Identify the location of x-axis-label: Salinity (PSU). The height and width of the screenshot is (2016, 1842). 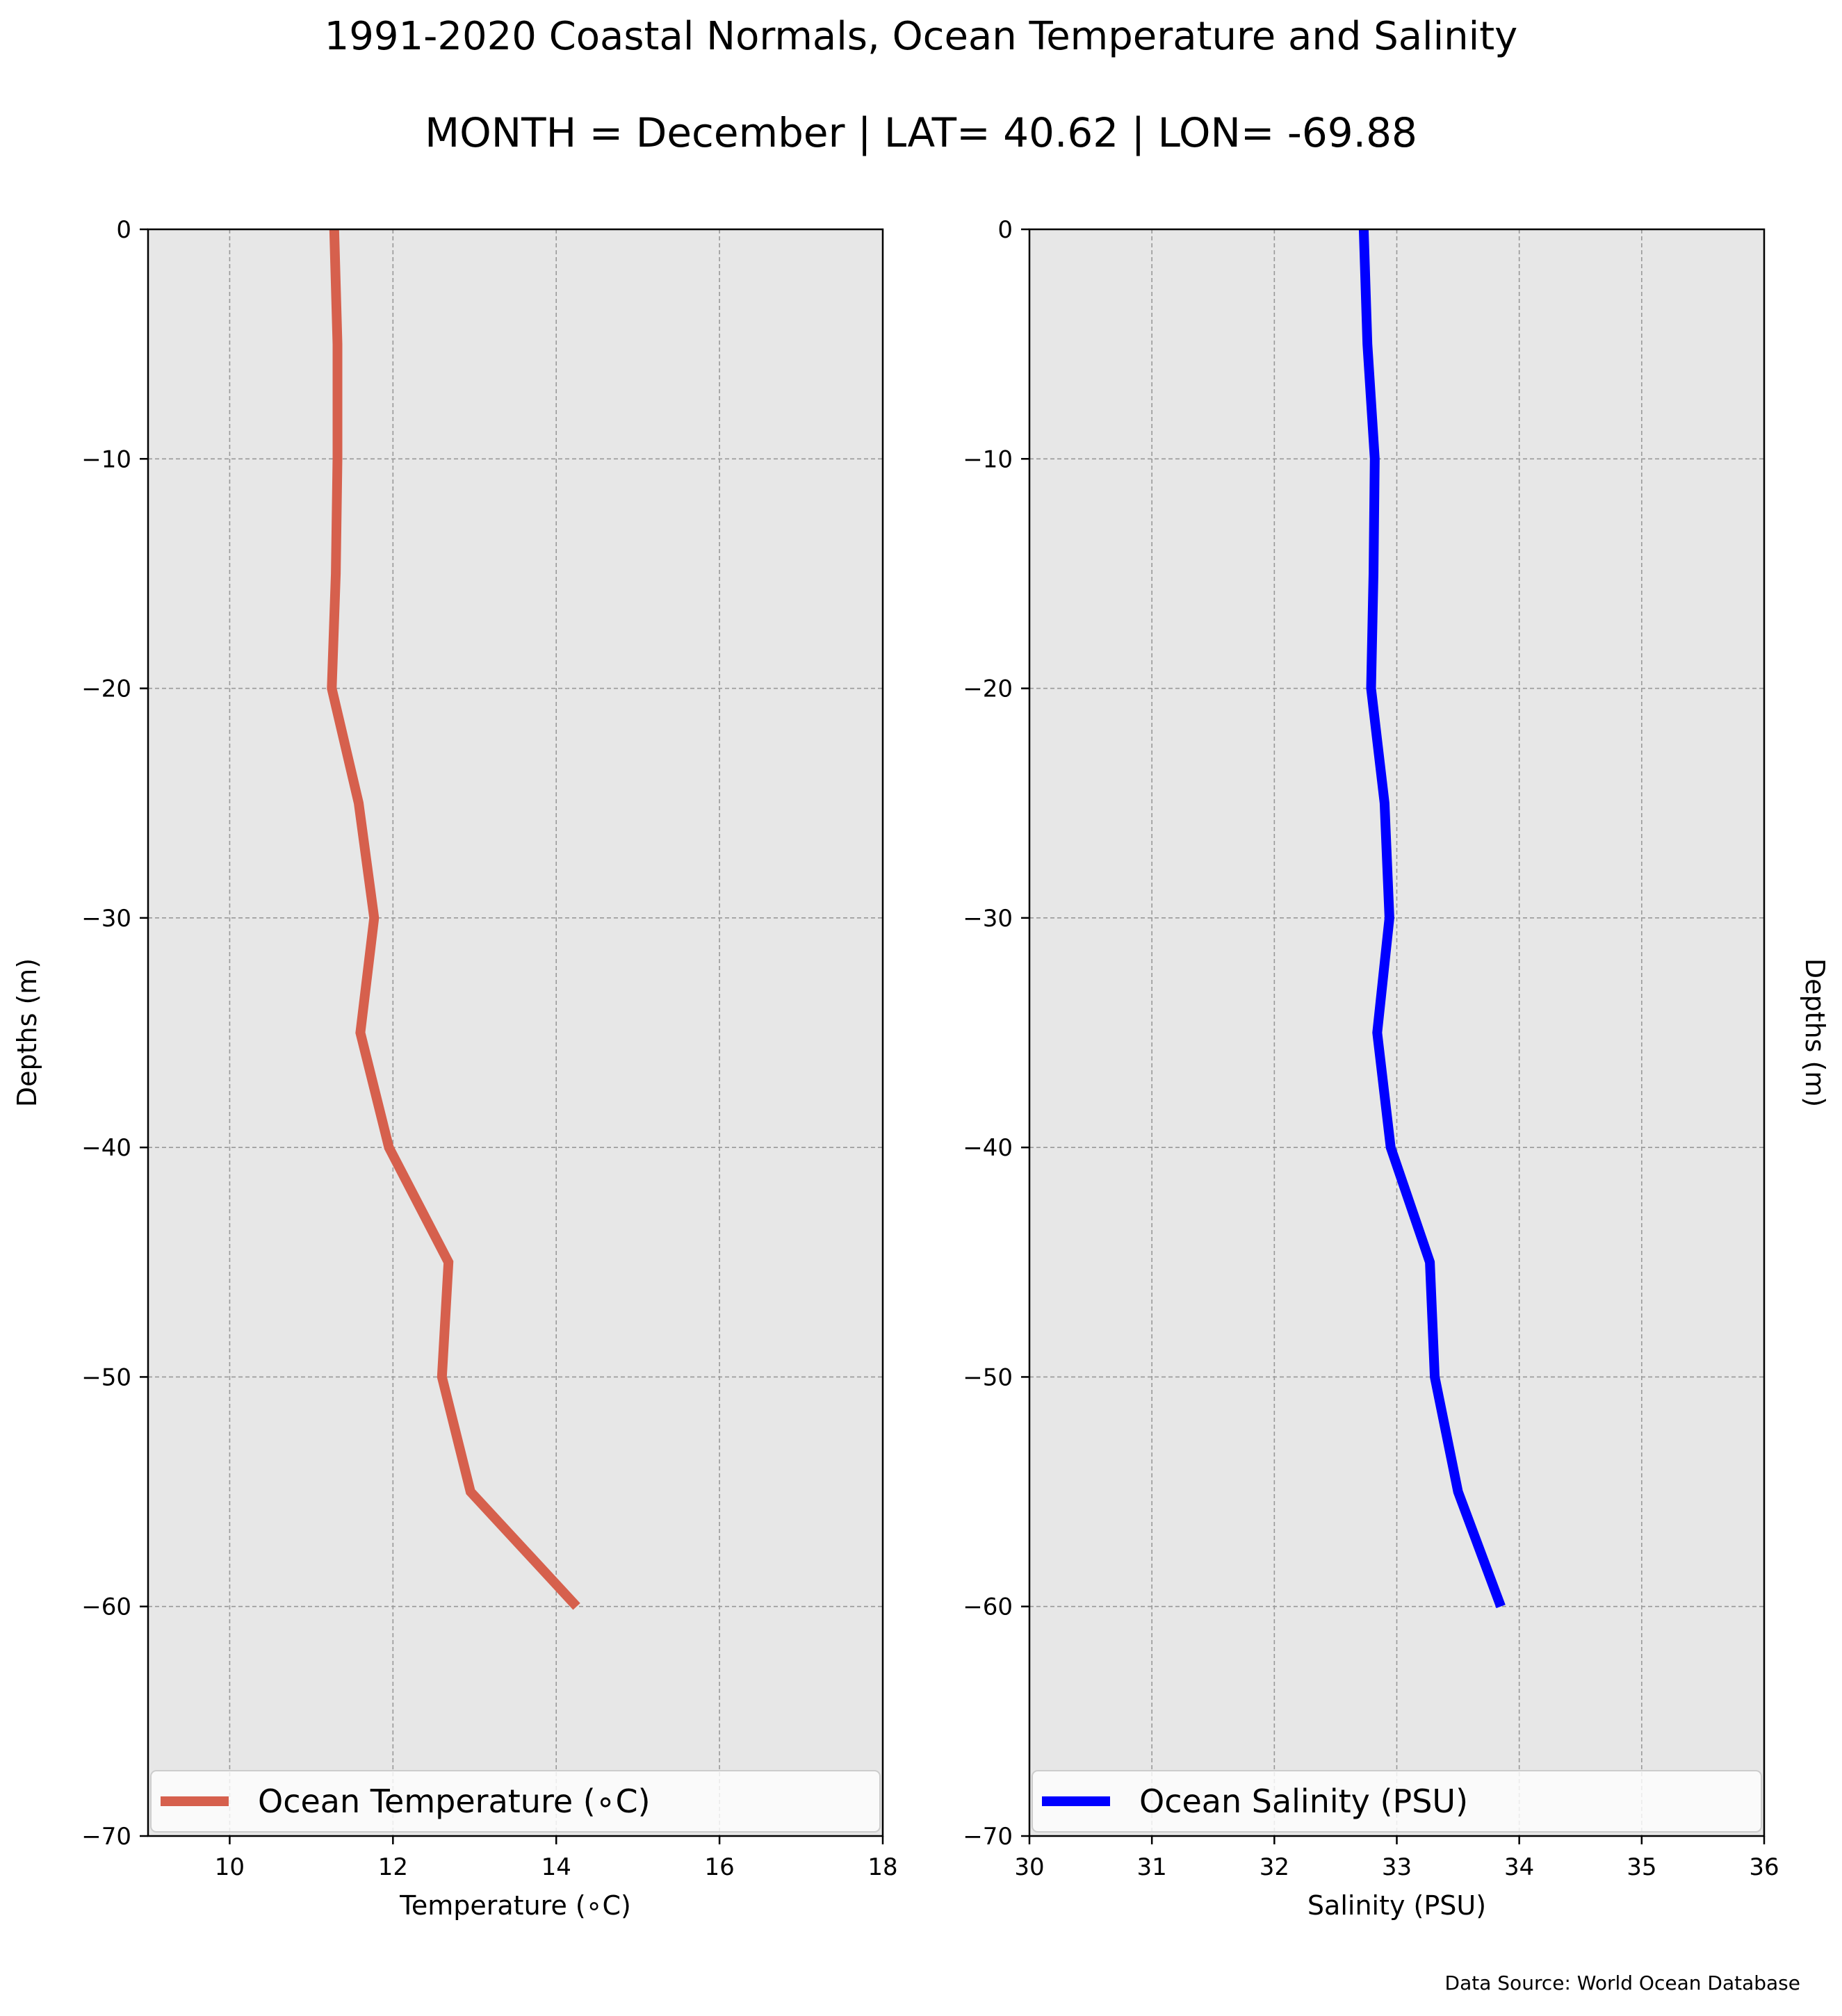
(1396, 1906).